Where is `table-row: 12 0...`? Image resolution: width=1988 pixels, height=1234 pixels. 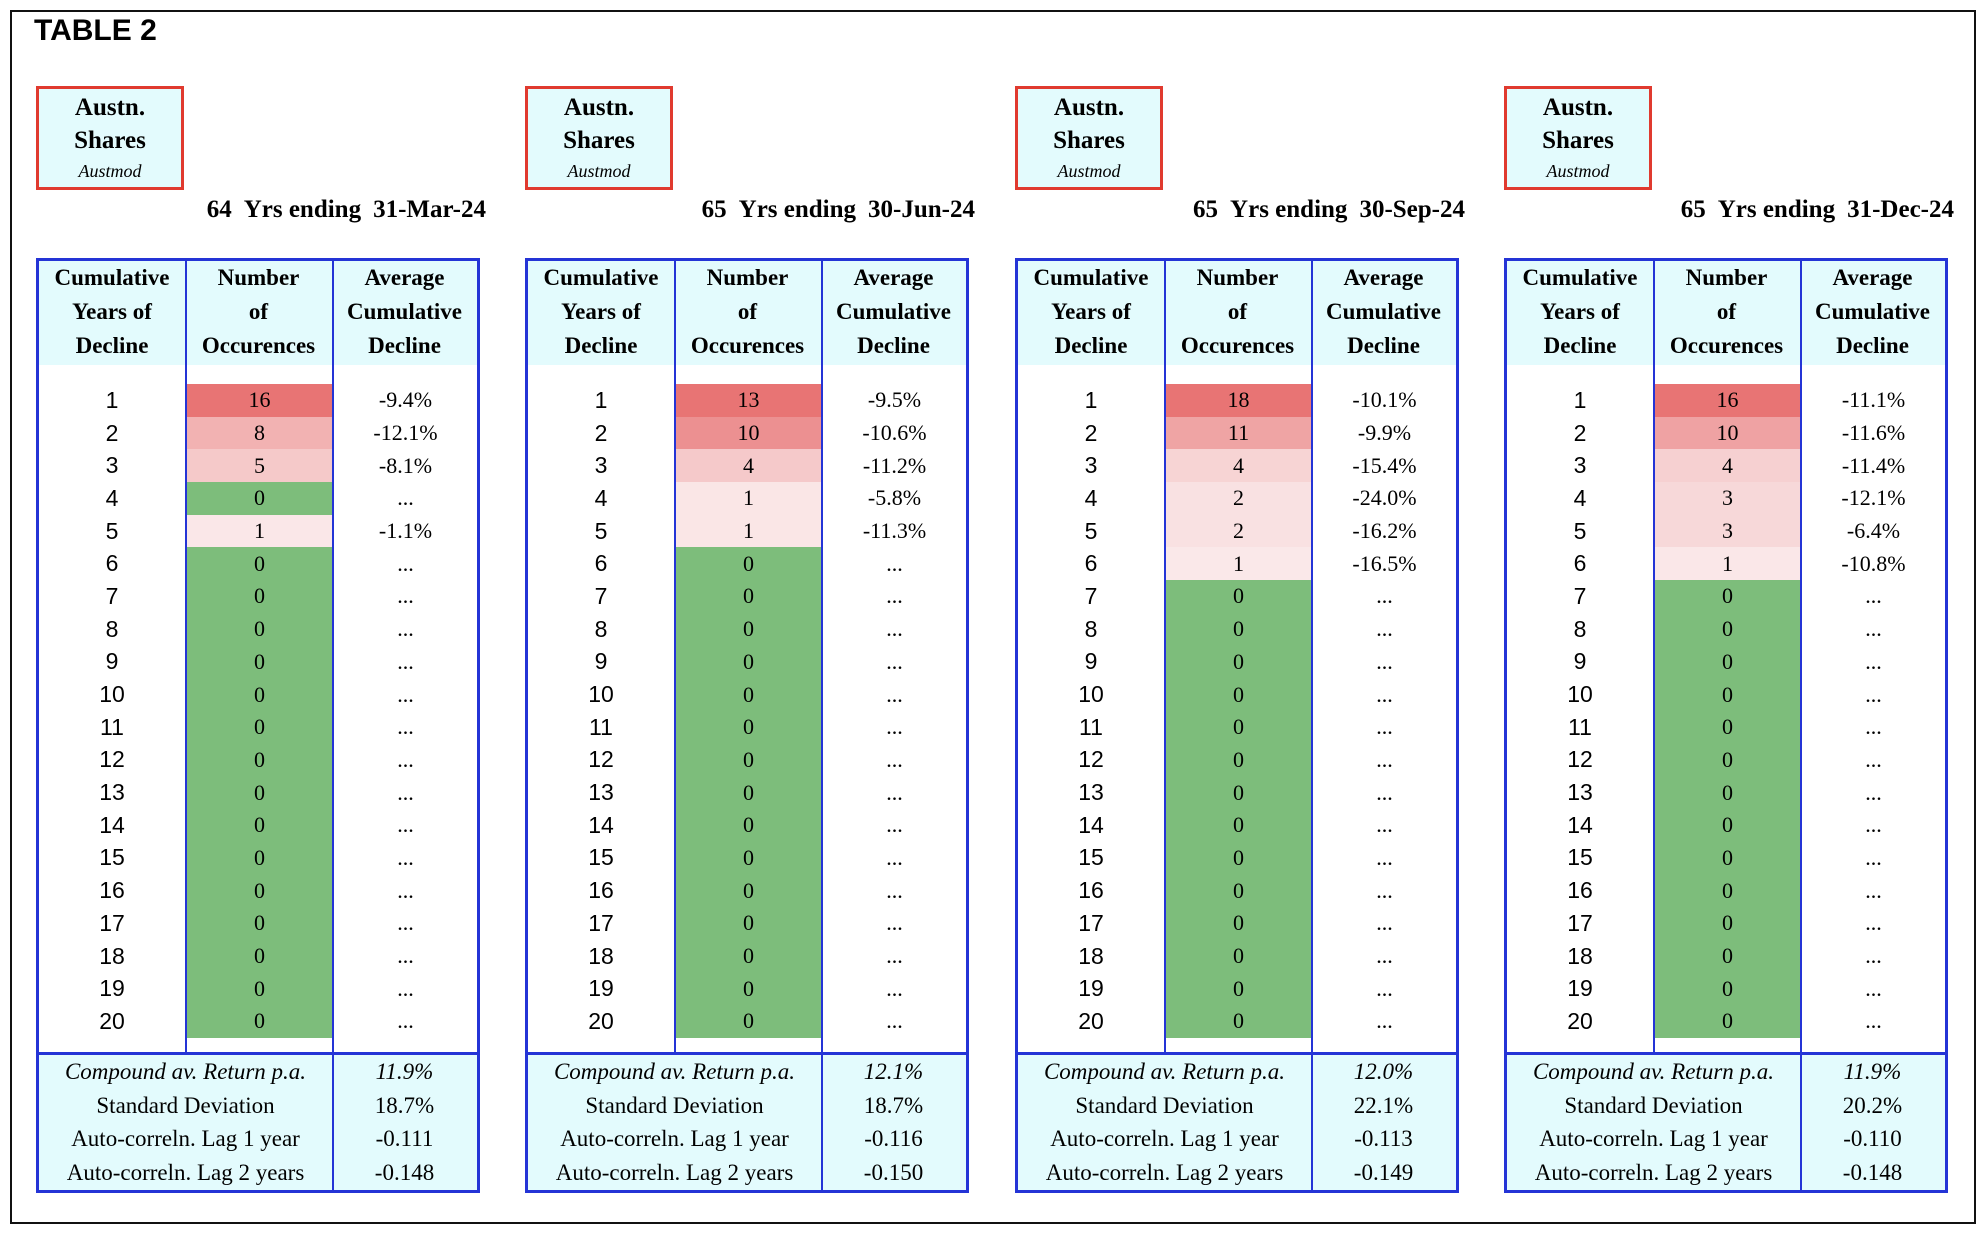 table-row: 12 0... is located at coordinates (1726, 760).